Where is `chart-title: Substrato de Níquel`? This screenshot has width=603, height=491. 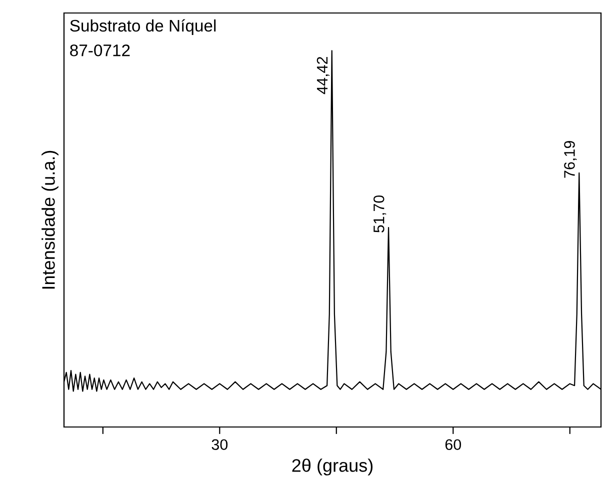 chart-title: Substrato de Níquel is located at coordinates (143, 27).